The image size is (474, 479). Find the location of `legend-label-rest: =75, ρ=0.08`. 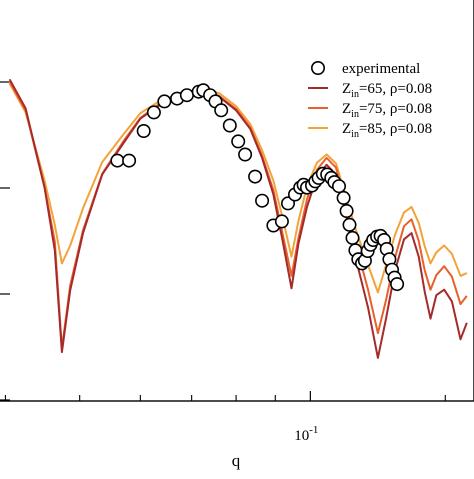

legend-label-rest: =75, ρ=0.08 is located at coordinates (395, 109).